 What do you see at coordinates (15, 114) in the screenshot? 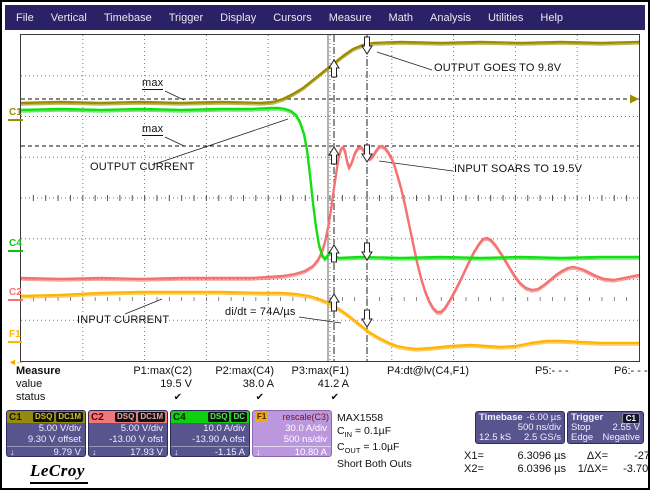
I see `channel-label-c1: C1` at bounding box center [15, 114].